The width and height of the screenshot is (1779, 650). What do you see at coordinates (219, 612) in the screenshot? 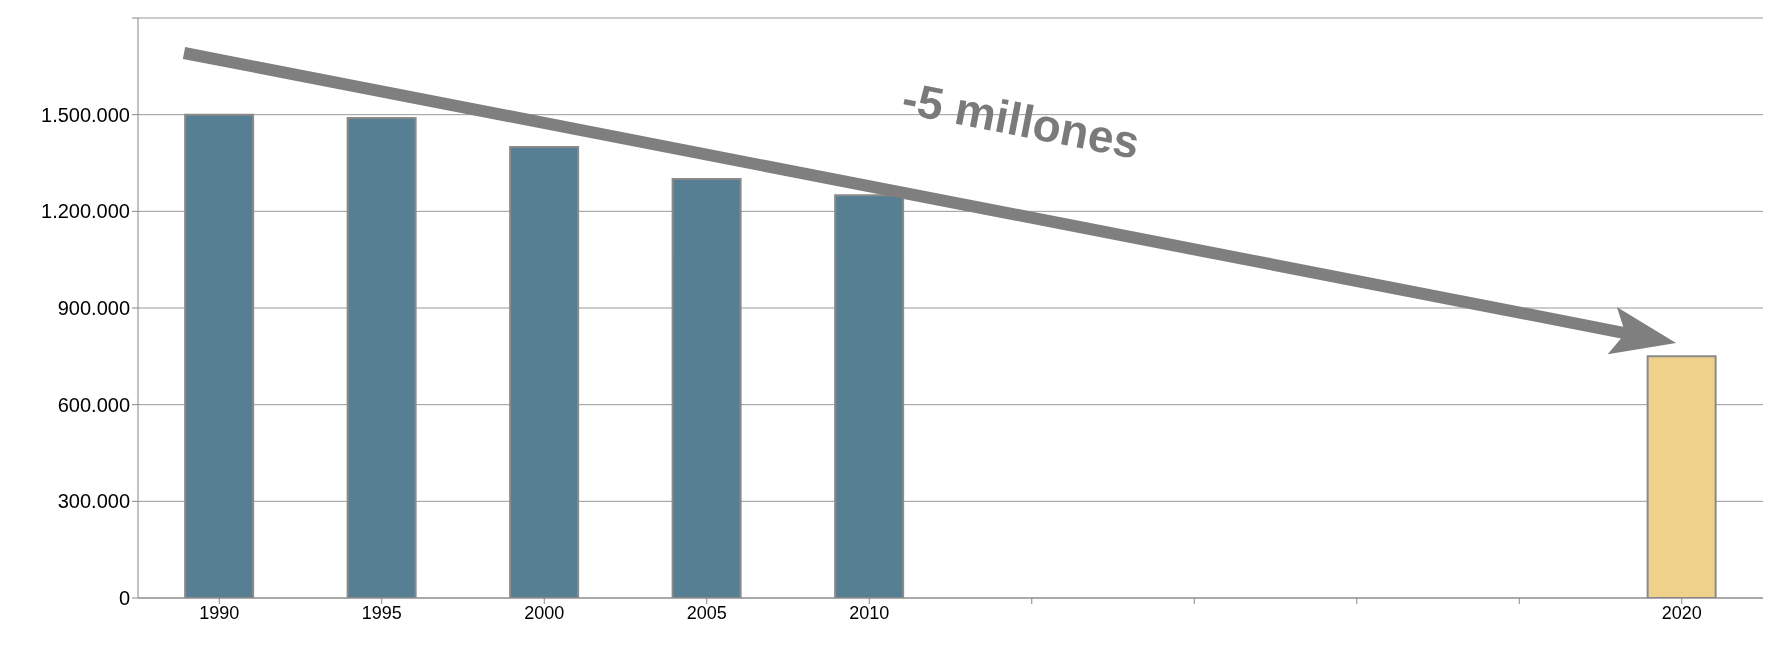
I see `x-tick-label: 1990` at bounding box center [219, 612].